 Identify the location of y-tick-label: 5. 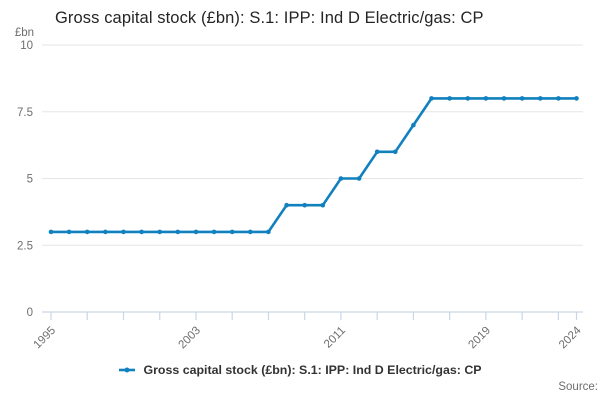
(30, 180).